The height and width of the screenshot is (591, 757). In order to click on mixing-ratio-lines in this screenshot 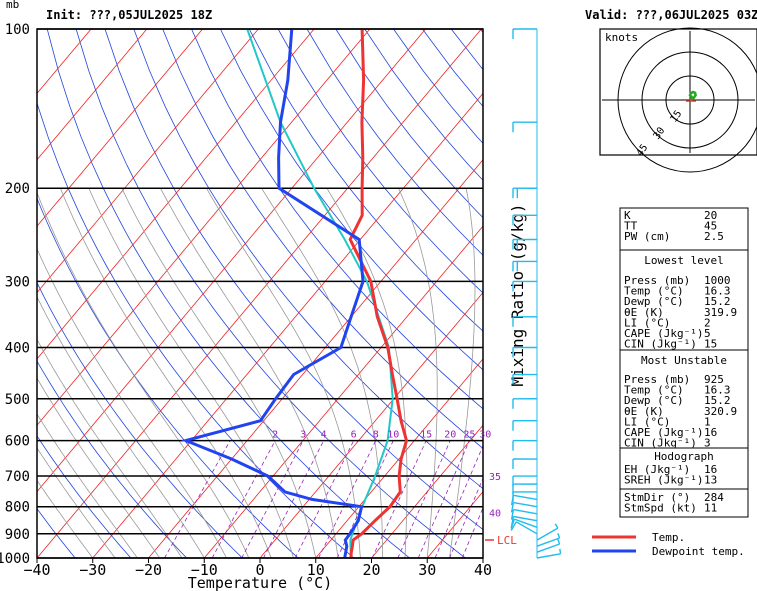, I will do `click(323, 499)`.